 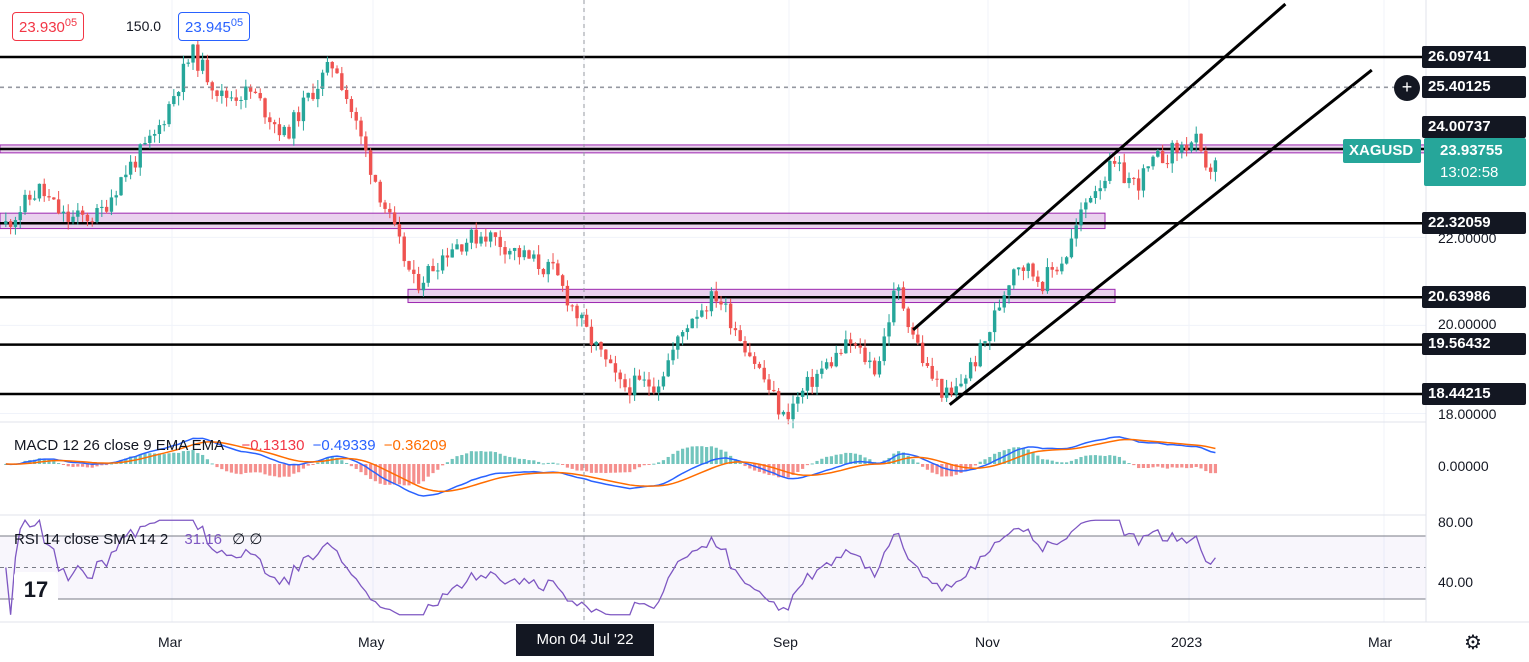 What do you see at coordinates (1475, 162) in the screenshot?
I see `current-price-label: 23.93755 13:02:58` at bounding box center [1475, 162].